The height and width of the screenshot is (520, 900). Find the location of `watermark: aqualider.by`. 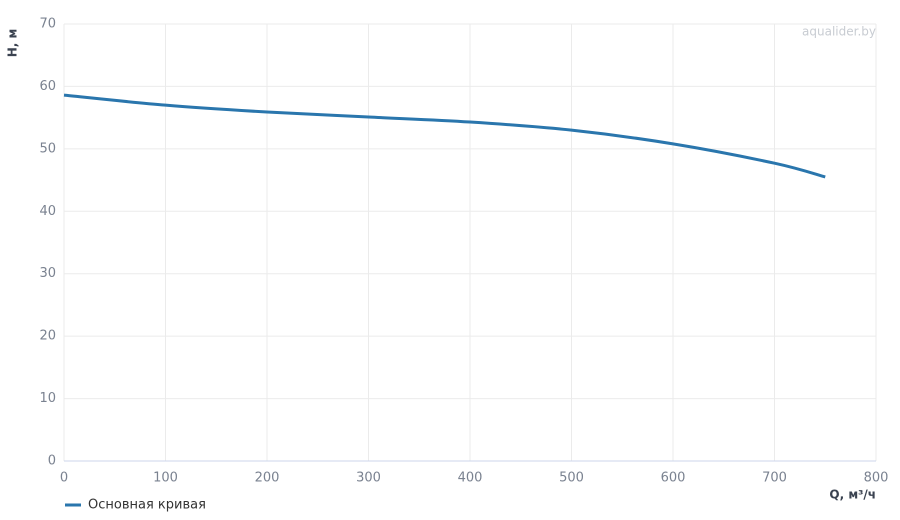

watermark: aqualider.by is located at coordinates (839, 32).